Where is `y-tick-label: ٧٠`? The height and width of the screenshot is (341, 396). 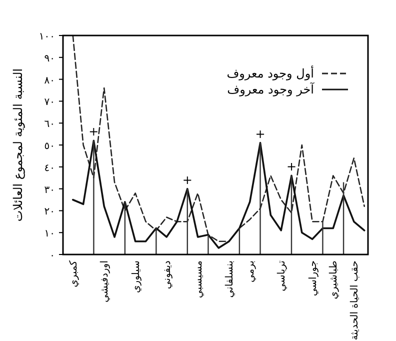
y-tick-label: ٧٠ is located at coordinates (49, 102).